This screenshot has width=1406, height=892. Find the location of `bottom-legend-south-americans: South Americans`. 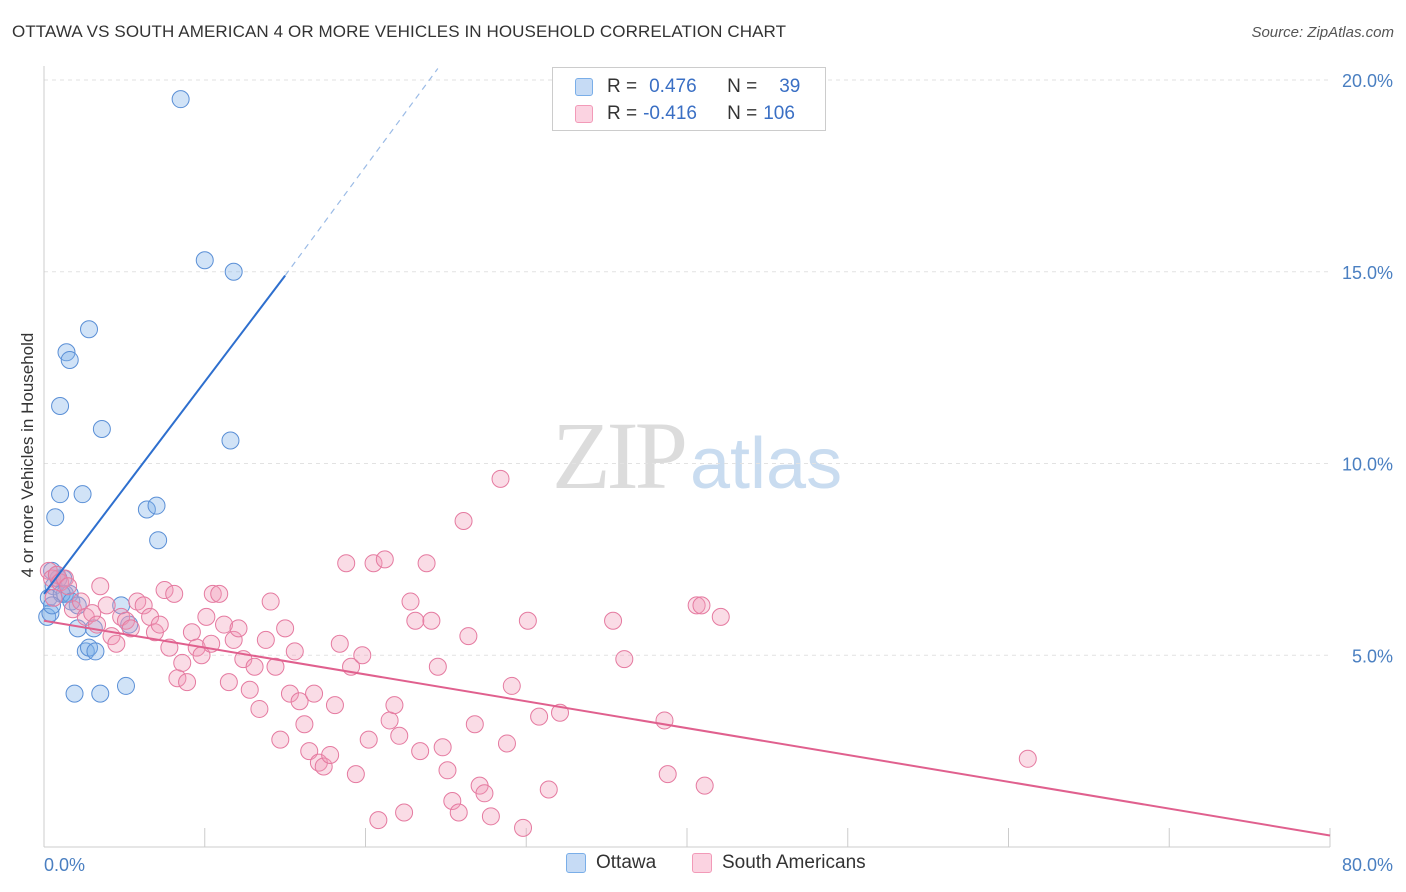

bottom-legend-south-americans: South Americans is located at coordinates (779, 863).